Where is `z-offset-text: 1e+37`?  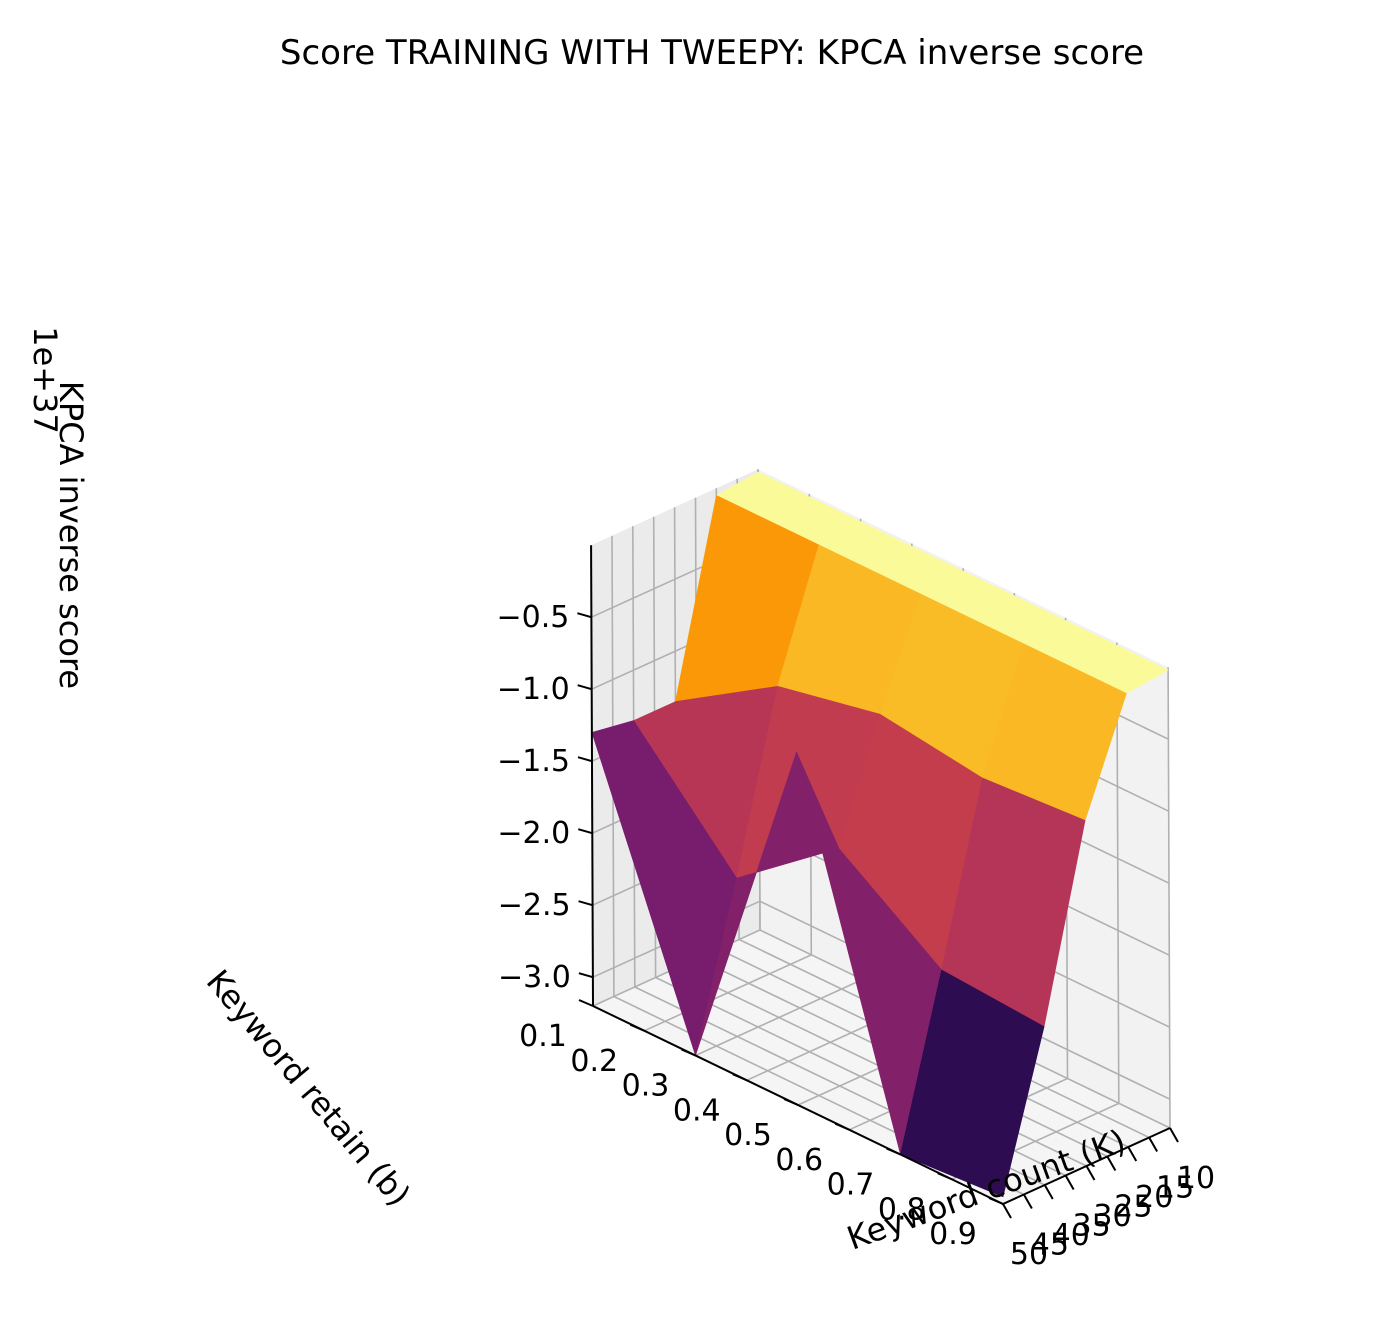 z-offset-text: 1e+37 is located at coordinates (45, 380).